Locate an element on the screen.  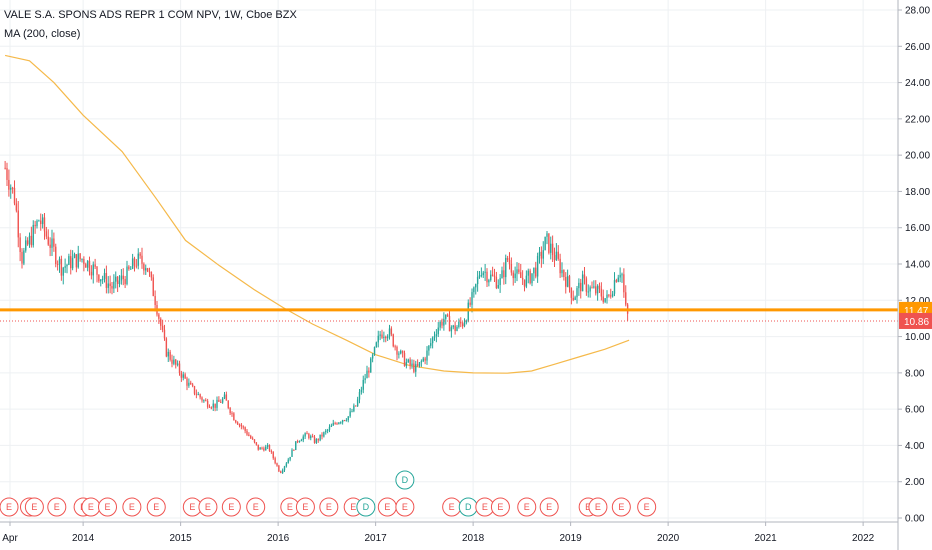
indicator-legend: MA (200, close) is located at coordinates (42, 34).